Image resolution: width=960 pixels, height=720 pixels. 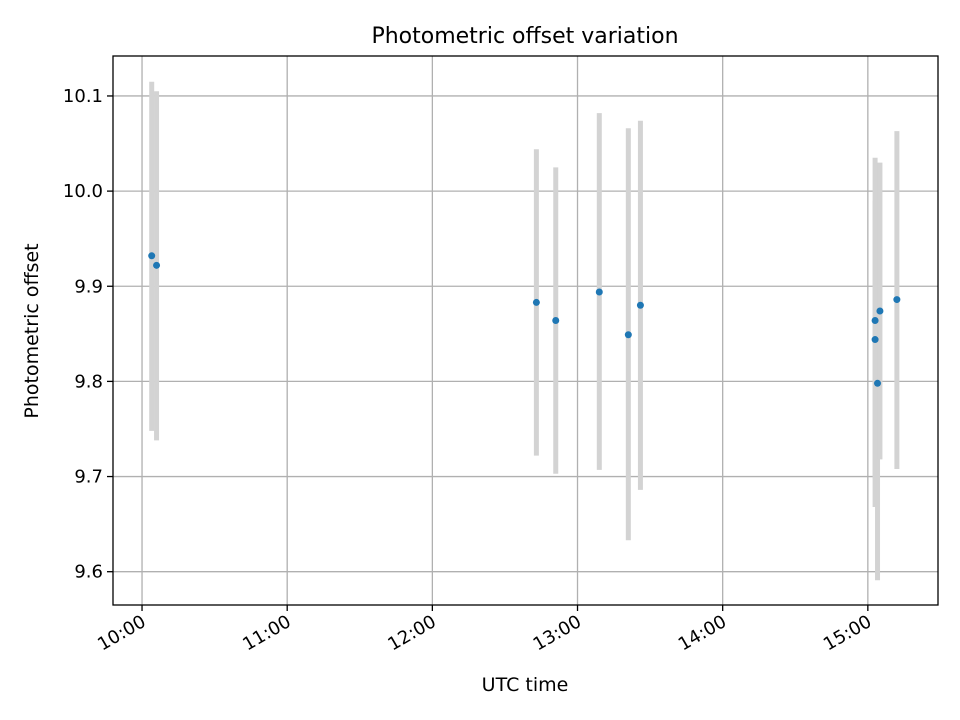 I want to click on data-points, so click(x=524, y=319).